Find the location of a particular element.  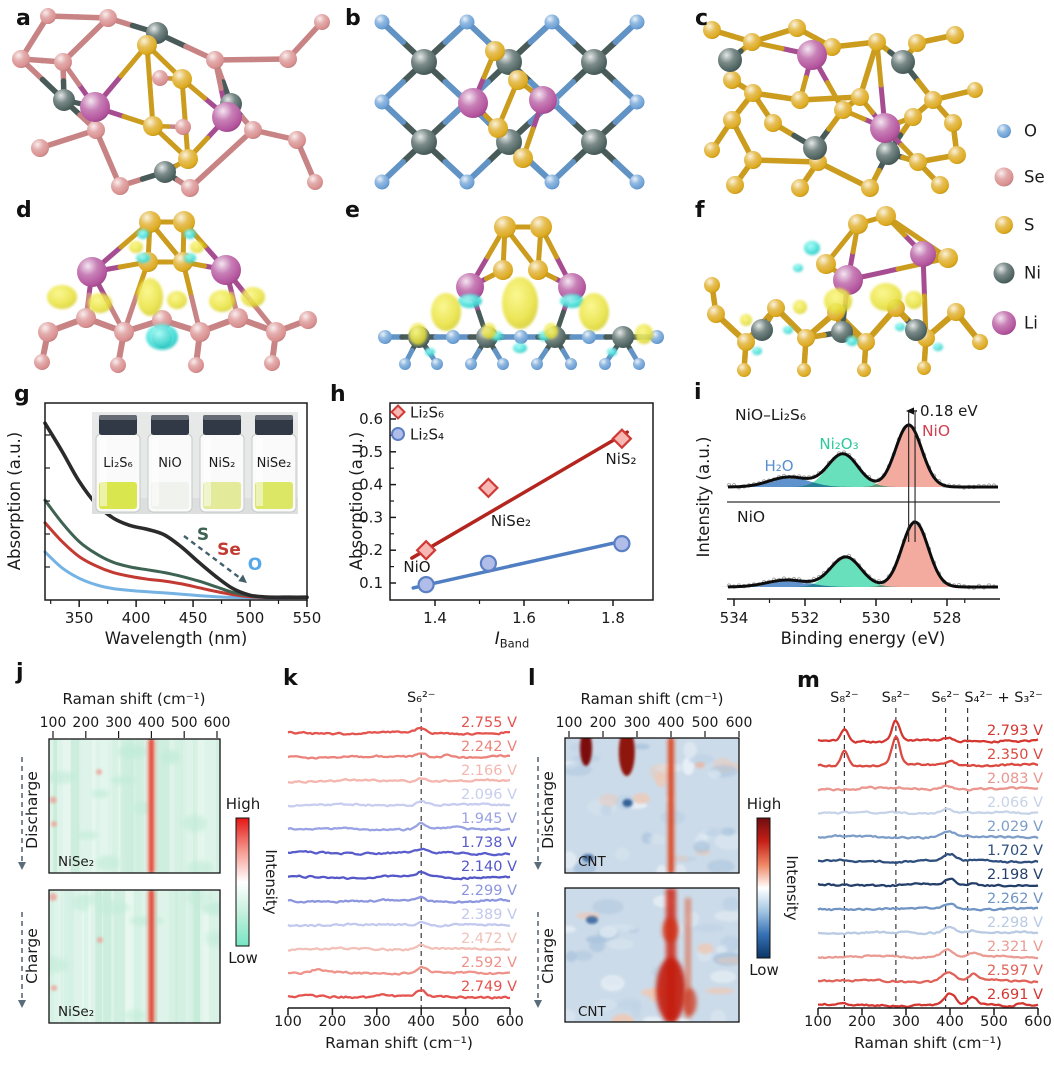

x-tick-label: 1.6 is located at coordinates (524, 618).